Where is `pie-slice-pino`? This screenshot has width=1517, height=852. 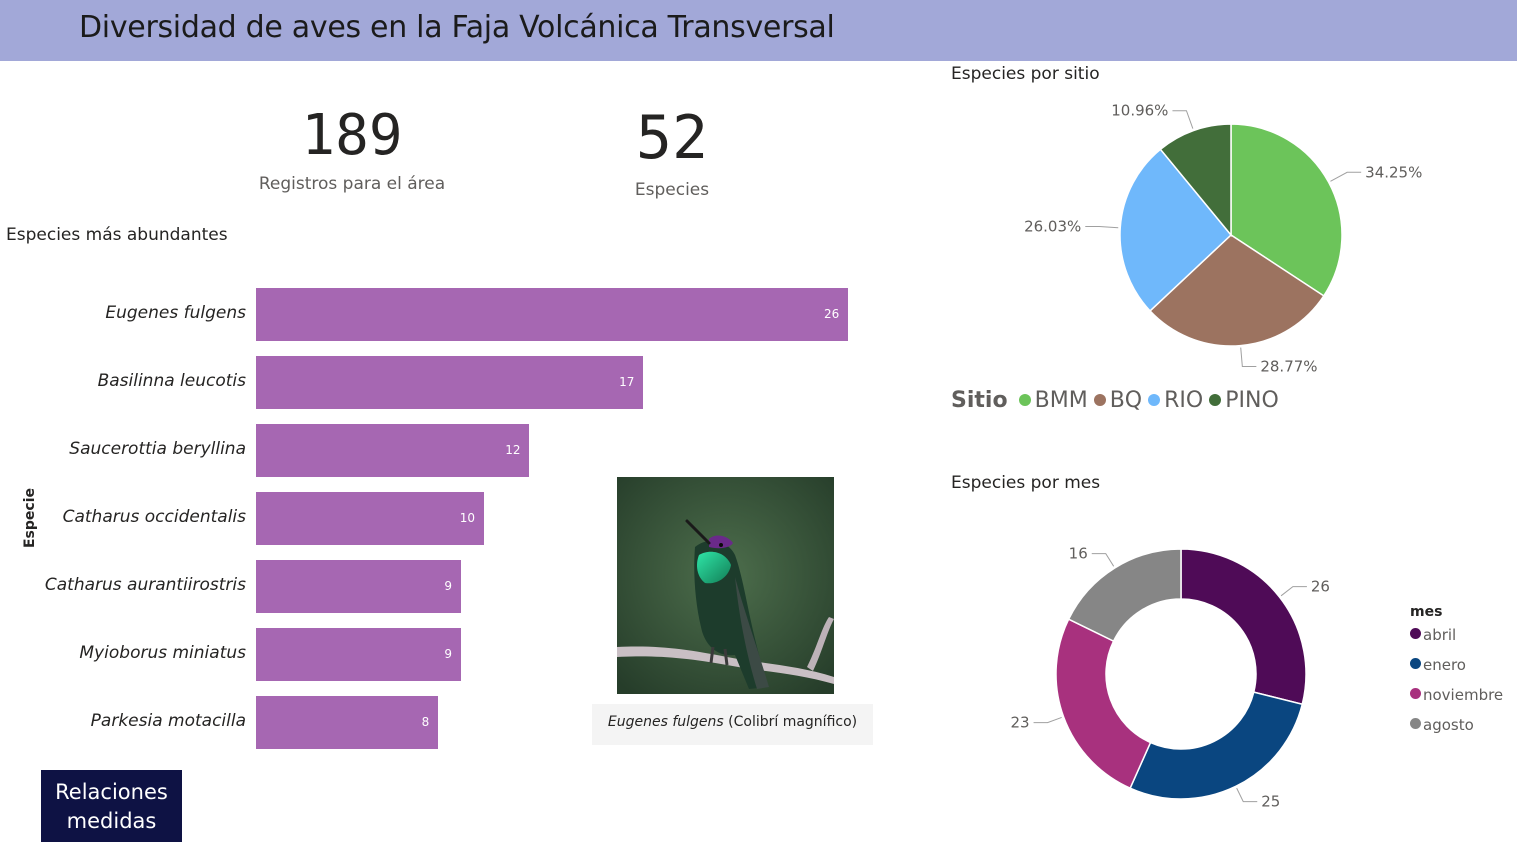
pie-slice-pino is located at coordinates (1195, 180).